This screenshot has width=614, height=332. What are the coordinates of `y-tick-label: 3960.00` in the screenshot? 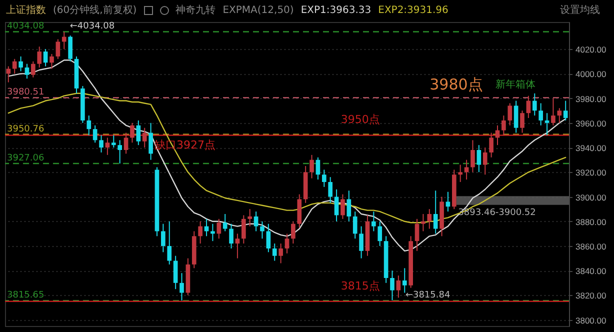 It's located at (591, 123).